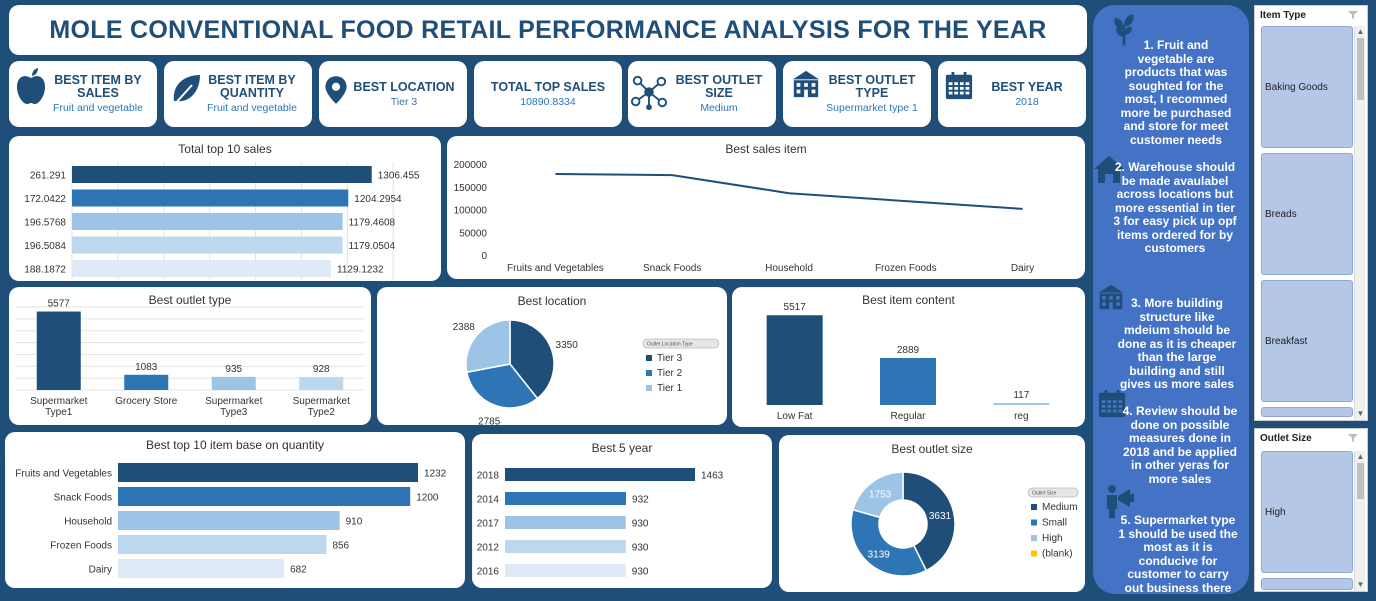 This screenshot has width=1376, height=601. I want to click on data-label: 1204.2954, so click(378, 199).